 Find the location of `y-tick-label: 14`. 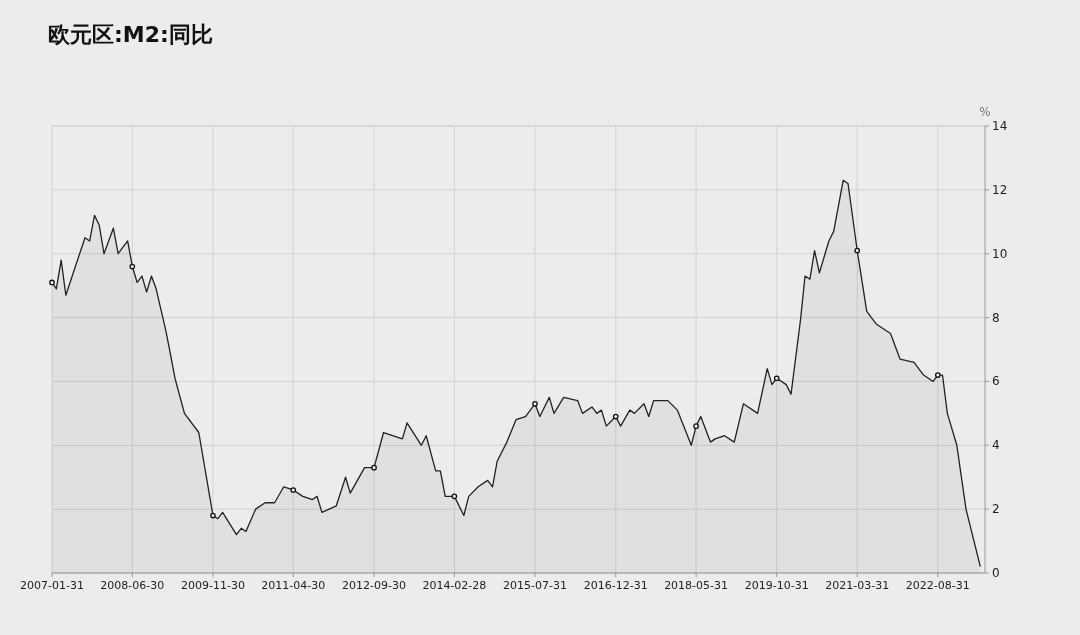

y-tick-label: 14 is located at coordinates (1000, 126).